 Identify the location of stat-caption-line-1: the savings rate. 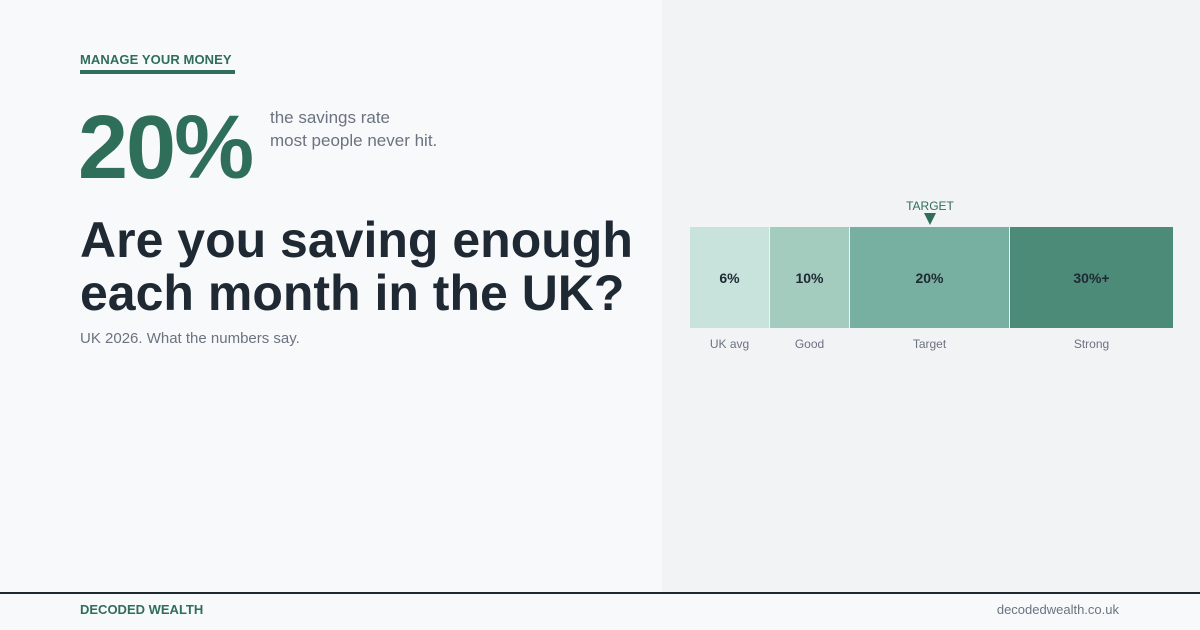
(330, 117).